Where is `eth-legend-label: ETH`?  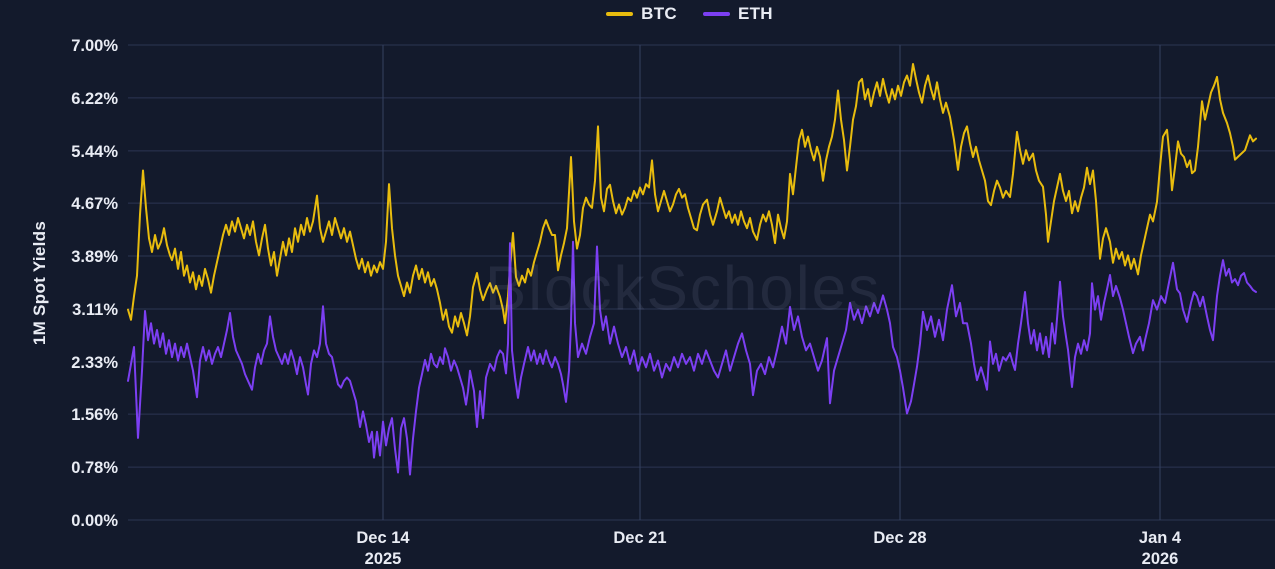
eth-legend-label: ETH is located at coordinates (755, 13).